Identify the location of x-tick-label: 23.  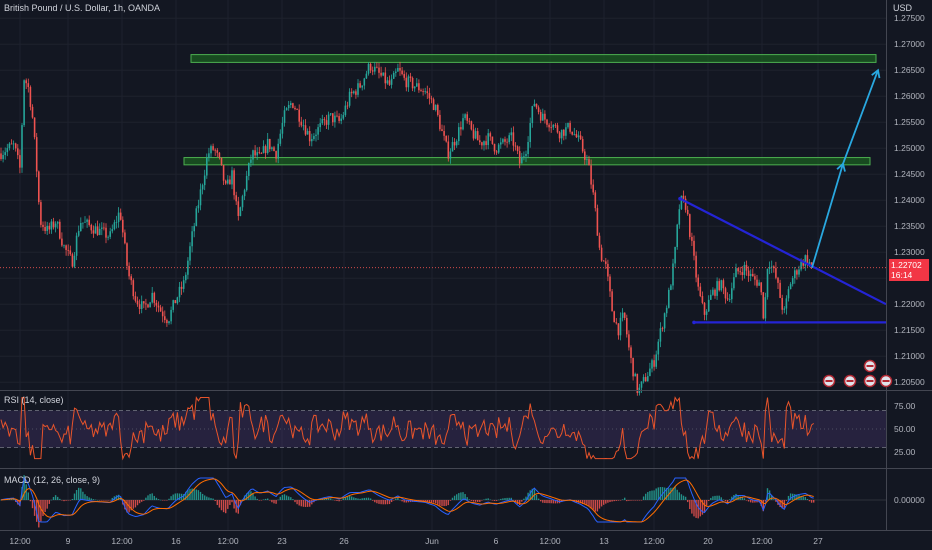
(282, 541).